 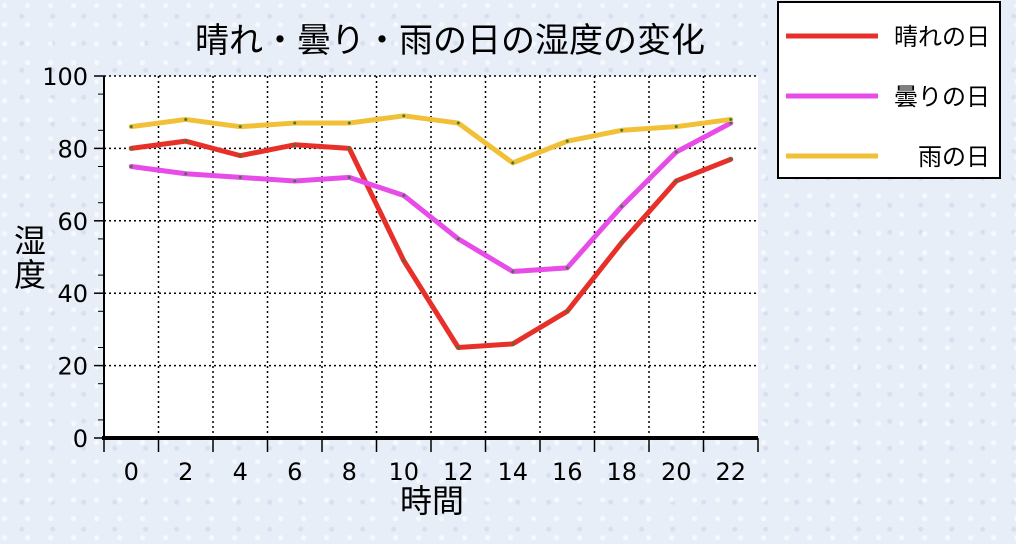 What do you see at coordinates (72, 149) in the screenshot?
I see `y-tick-label: 80` at bounding box center [72, 149].